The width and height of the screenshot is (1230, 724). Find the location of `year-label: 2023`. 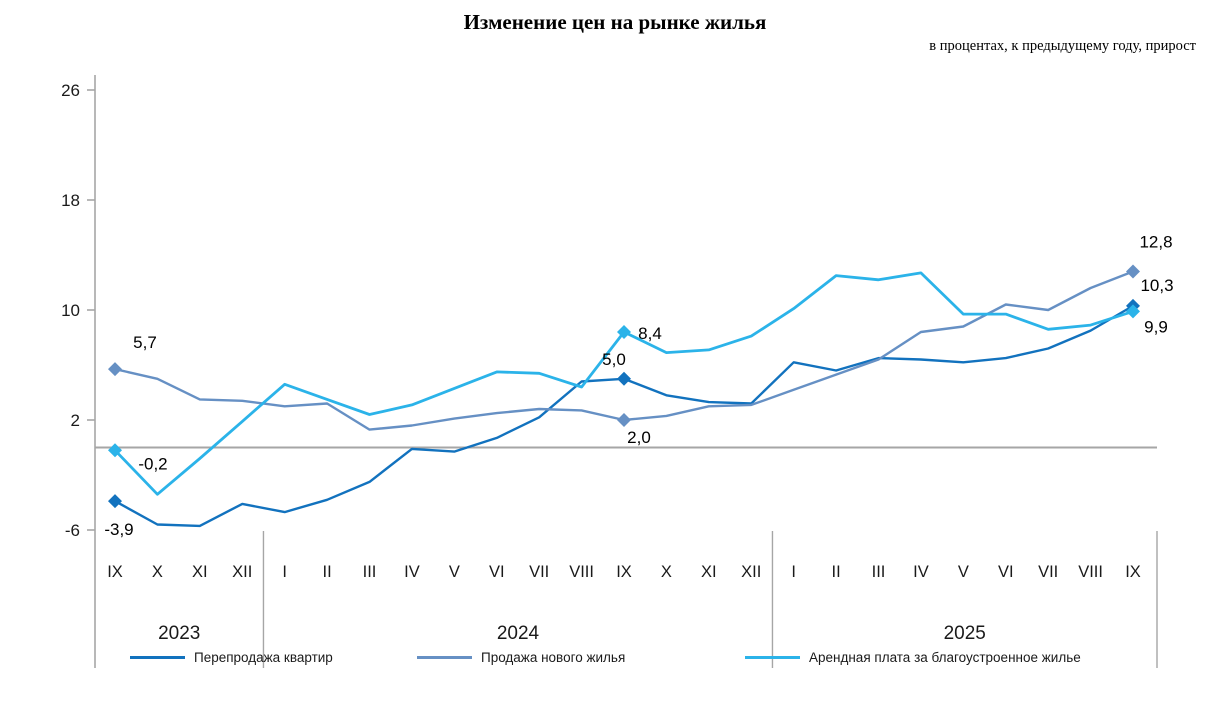

year-label: 2023 is located at coordinates (179, 633).